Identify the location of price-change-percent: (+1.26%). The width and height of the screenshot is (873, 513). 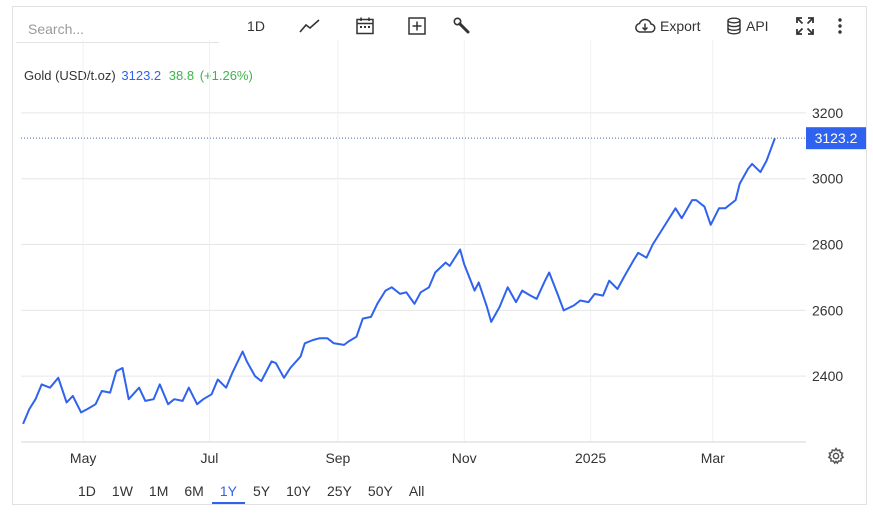
(226, 75).